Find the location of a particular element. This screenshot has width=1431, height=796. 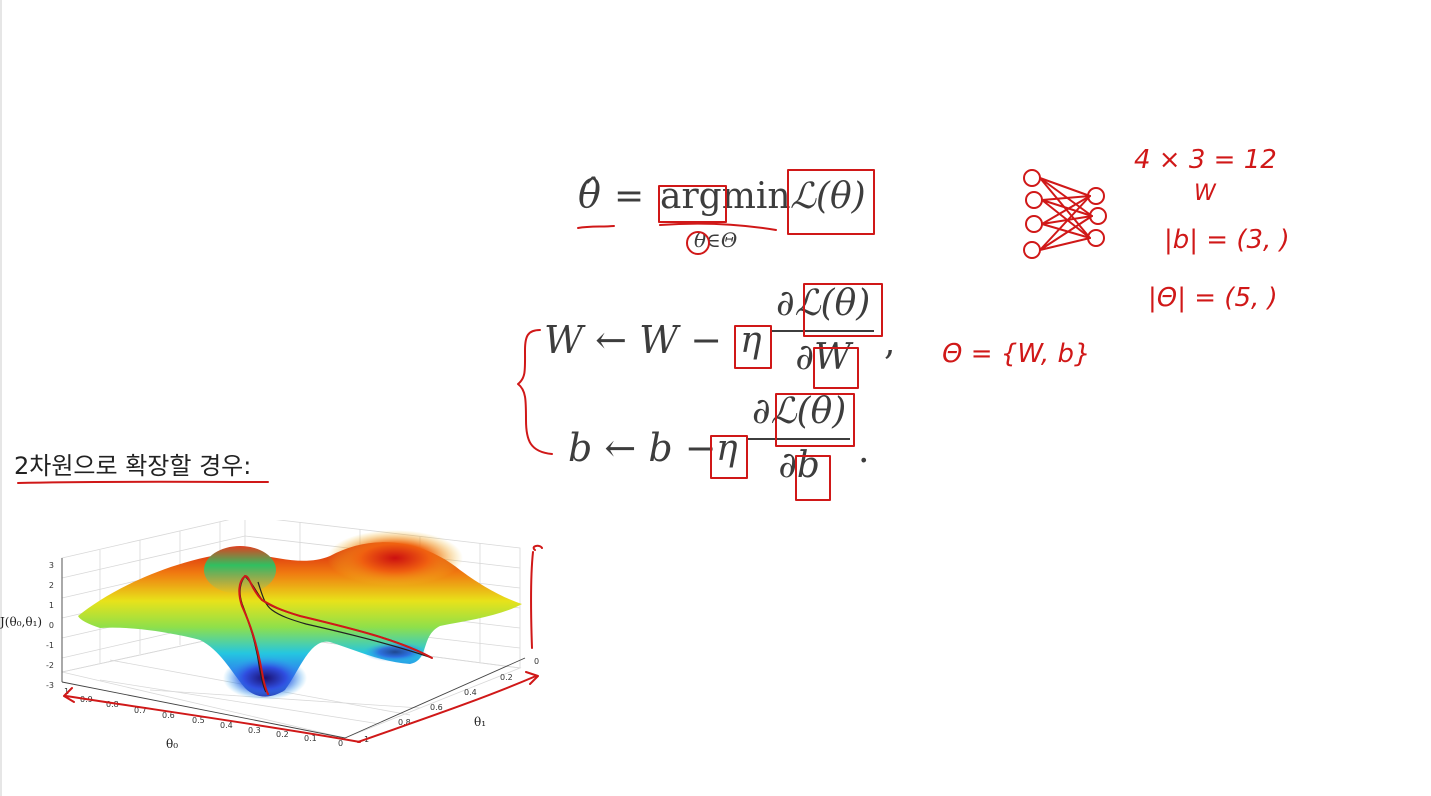

annotation-theta-set: Θ = {W, b} is located at coordinates (1016, 354).